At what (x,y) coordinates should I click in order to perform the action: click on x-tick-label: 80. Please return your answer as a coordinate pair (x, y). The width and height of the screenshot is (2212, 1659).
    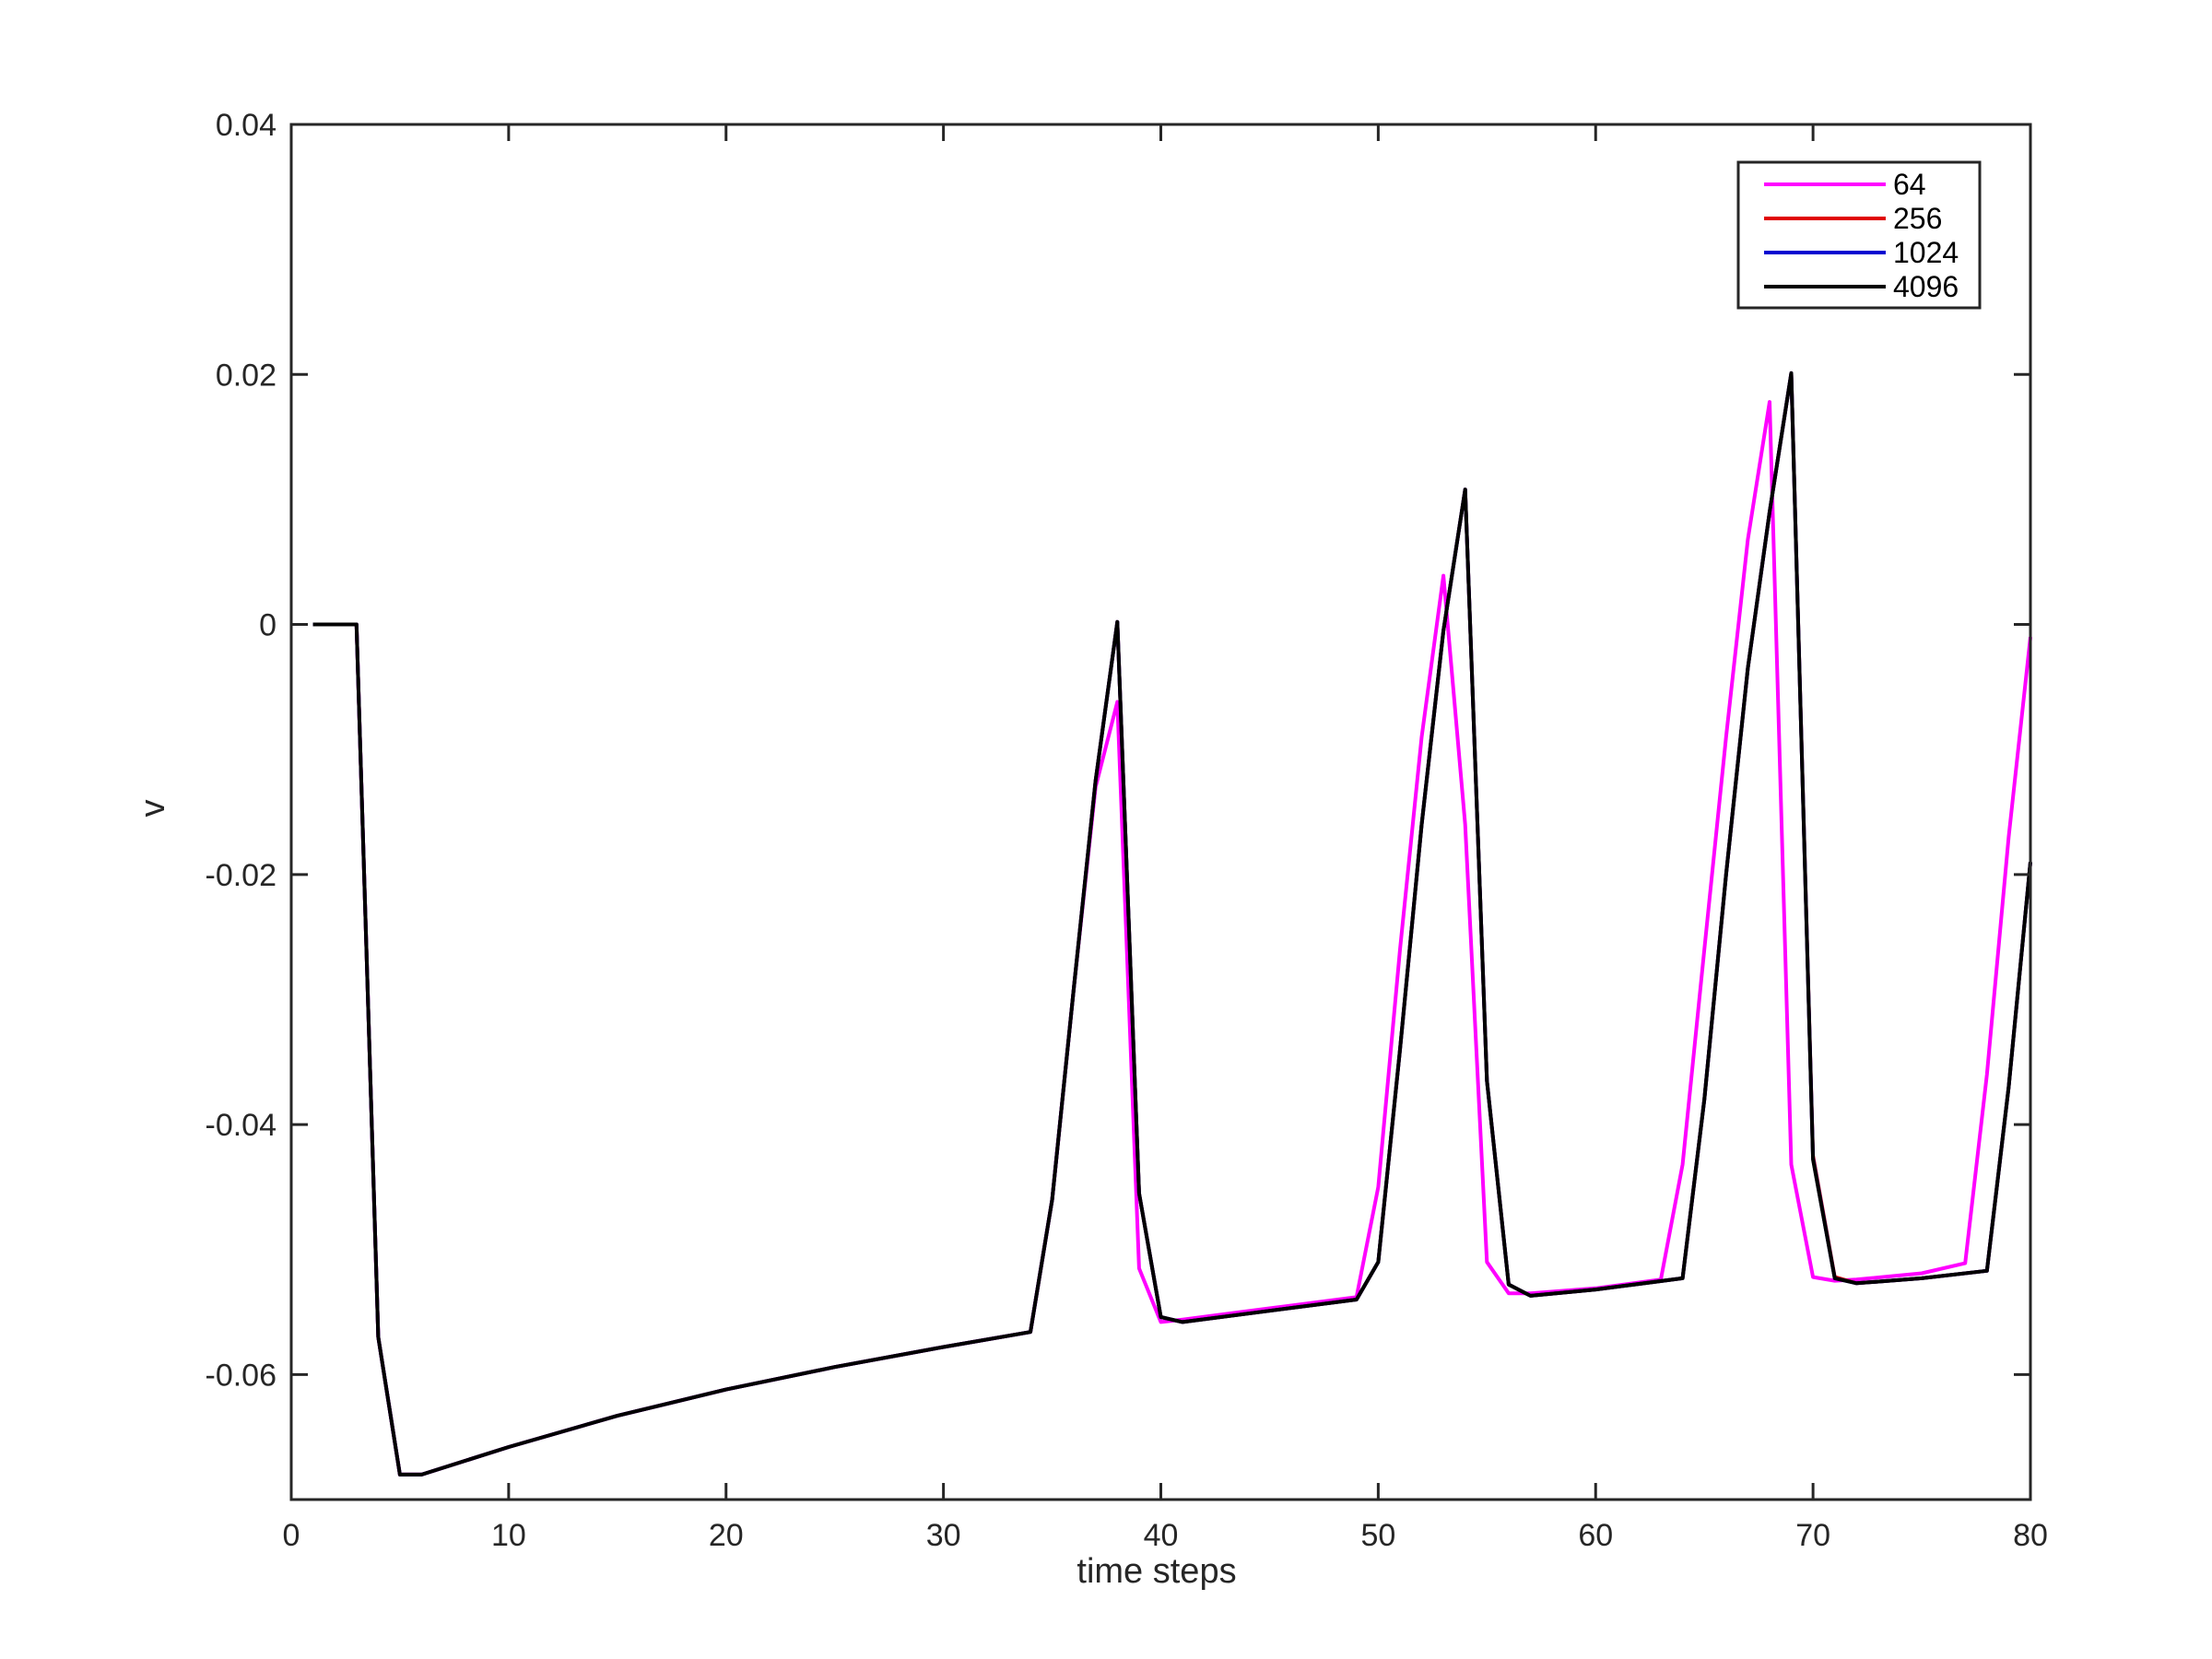
    Looking at the image, I should click on (2030, 1535).